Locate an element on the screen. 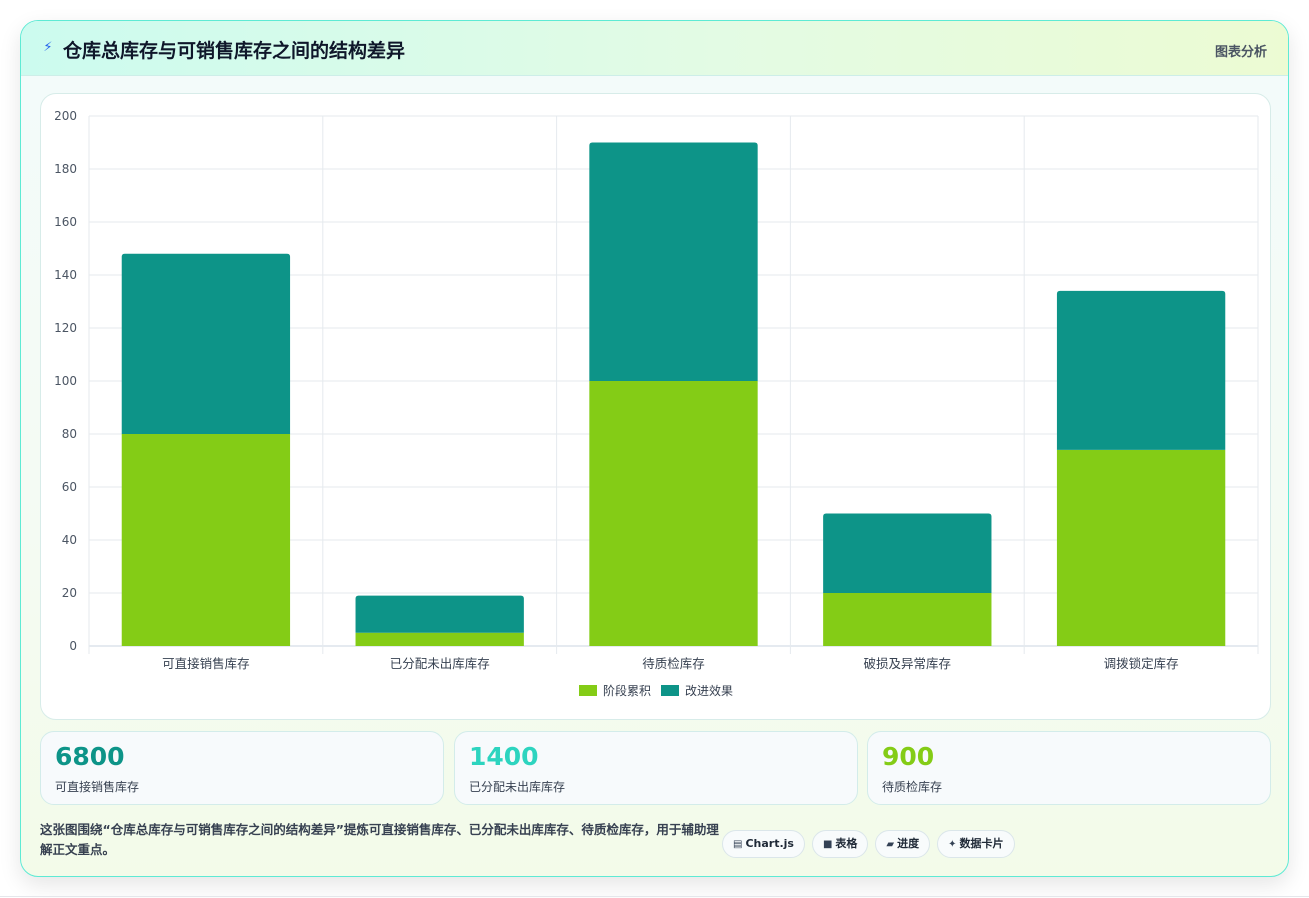 This screenshot has height=898, width=1309. chart-analysis-tag: 图表分析 is located at coordinates (1240, 52).